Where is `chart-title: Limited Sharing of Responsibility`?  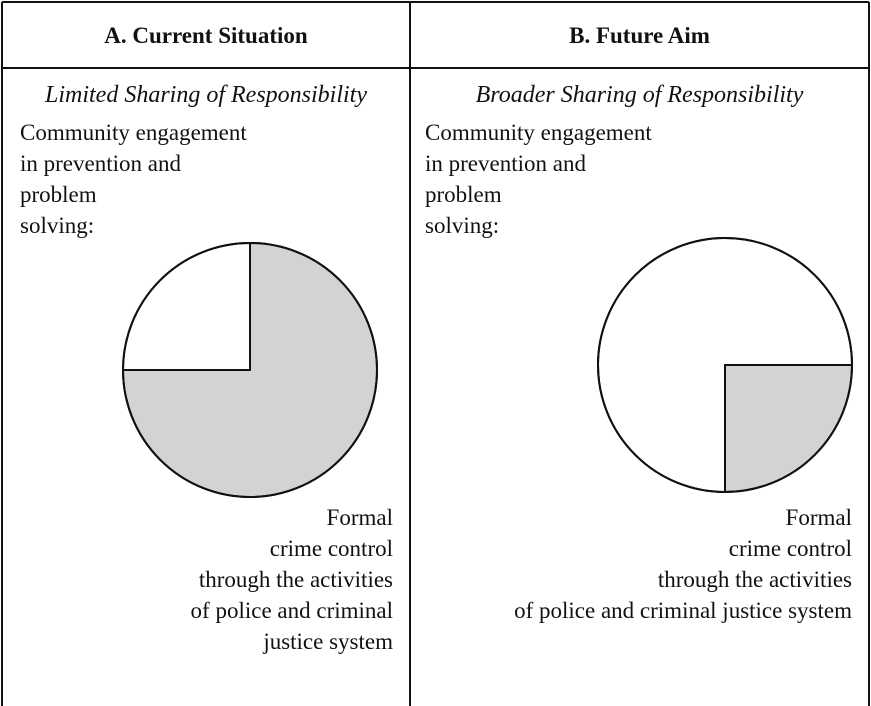
chart-title: Limited Sharing of Responsibility is located at coordinates (206, 95).